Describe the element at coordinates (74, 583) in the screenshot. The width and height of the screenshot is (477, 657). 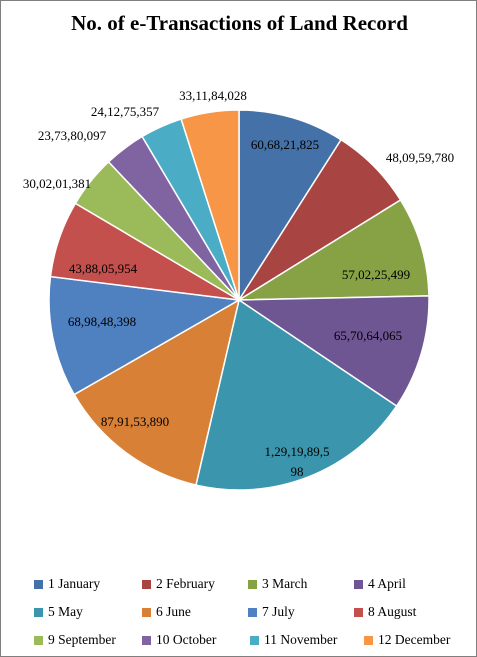
I see `legend-label: 1 January` at that location.